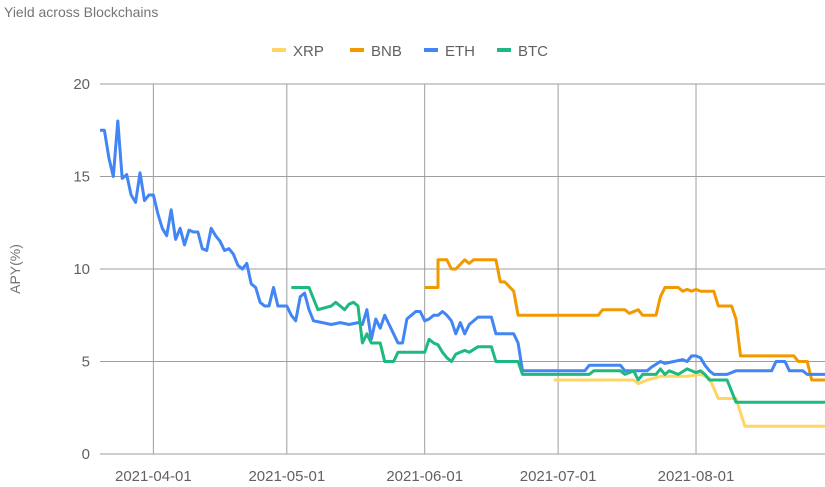  What do you see at coordinates (624, 320) in the screenshot?
I see `series-line-bnb` at bounding box center [624, 320].